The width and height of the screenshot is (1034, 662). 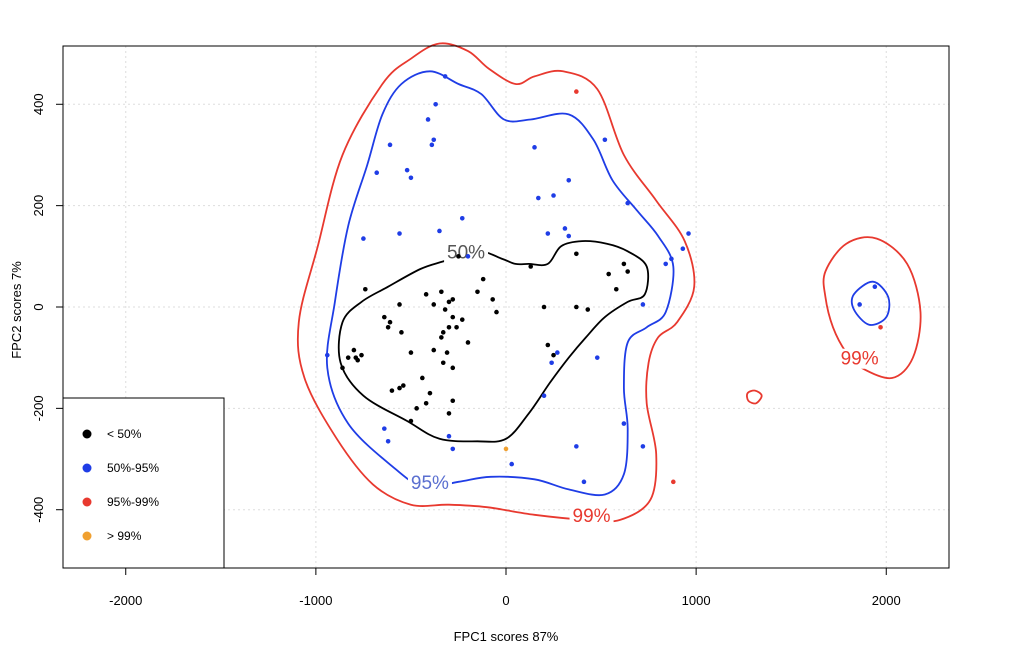 What do you see at coordinates (38, 510) in the screenshot?
I see `y-tick-label: -400` at bounding box center [38, 510].